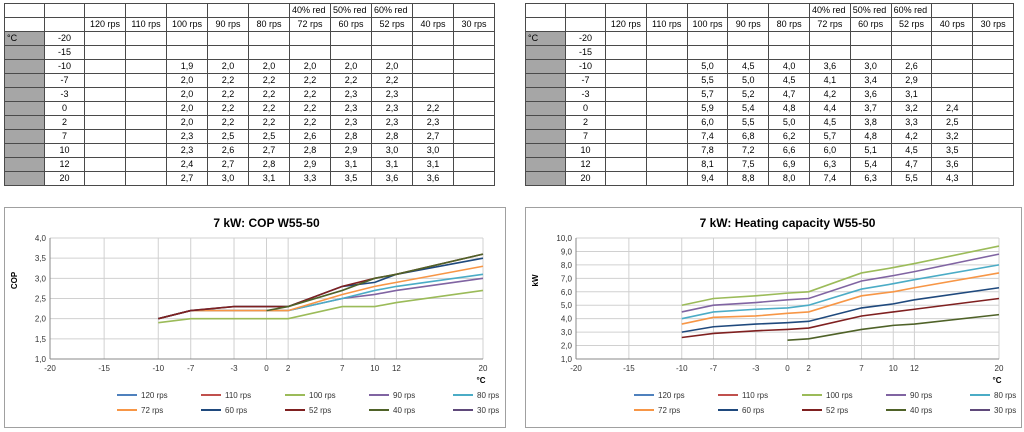  Describe the element at coordinates (24, 38) in the screenshot. I see `unit-label: °C` at that location.